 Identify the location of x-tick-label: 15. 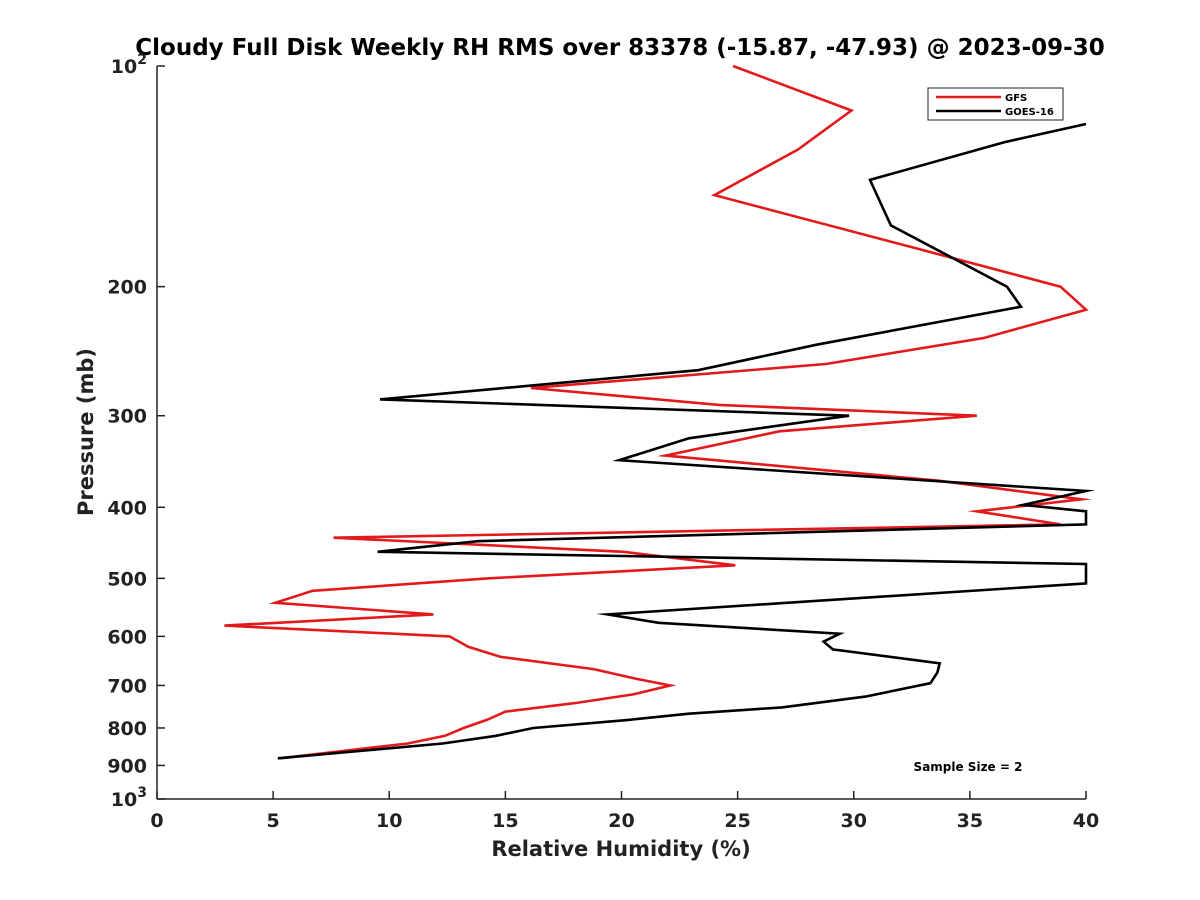
(505, 821).